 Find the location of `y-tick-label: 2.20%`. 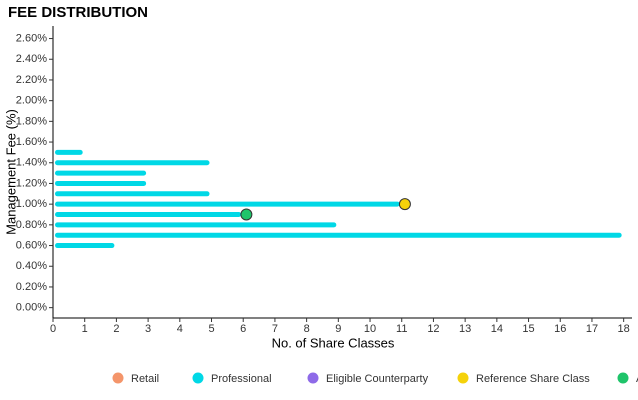

y-tick-label: 2.20% is located at coordinates (31, 80).